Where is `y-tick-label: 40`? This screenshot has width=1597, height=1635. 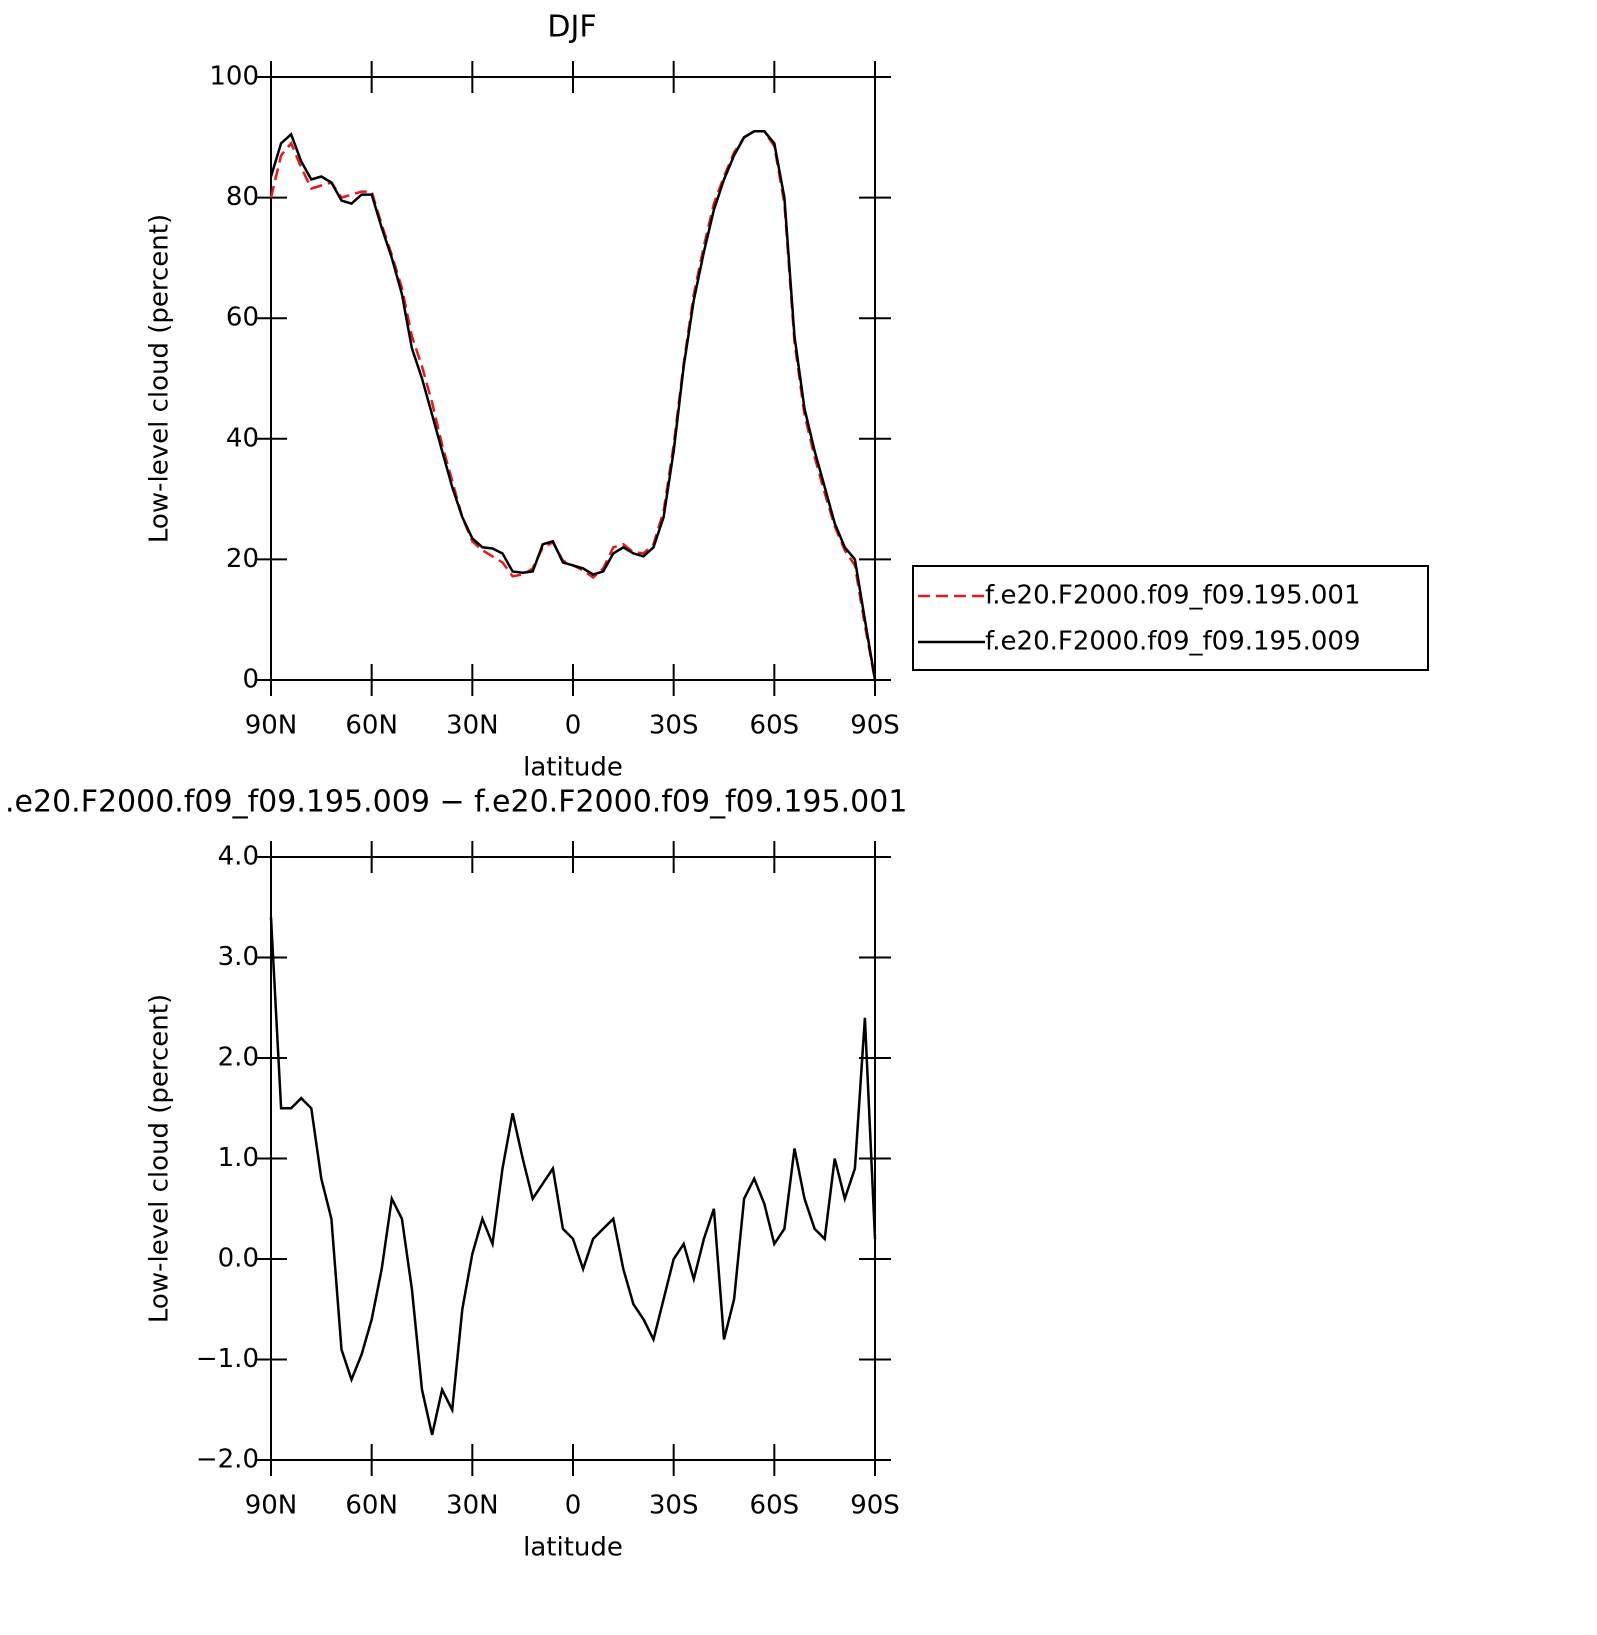
y-tick-label: 40 is located at coordinates (242, 438).